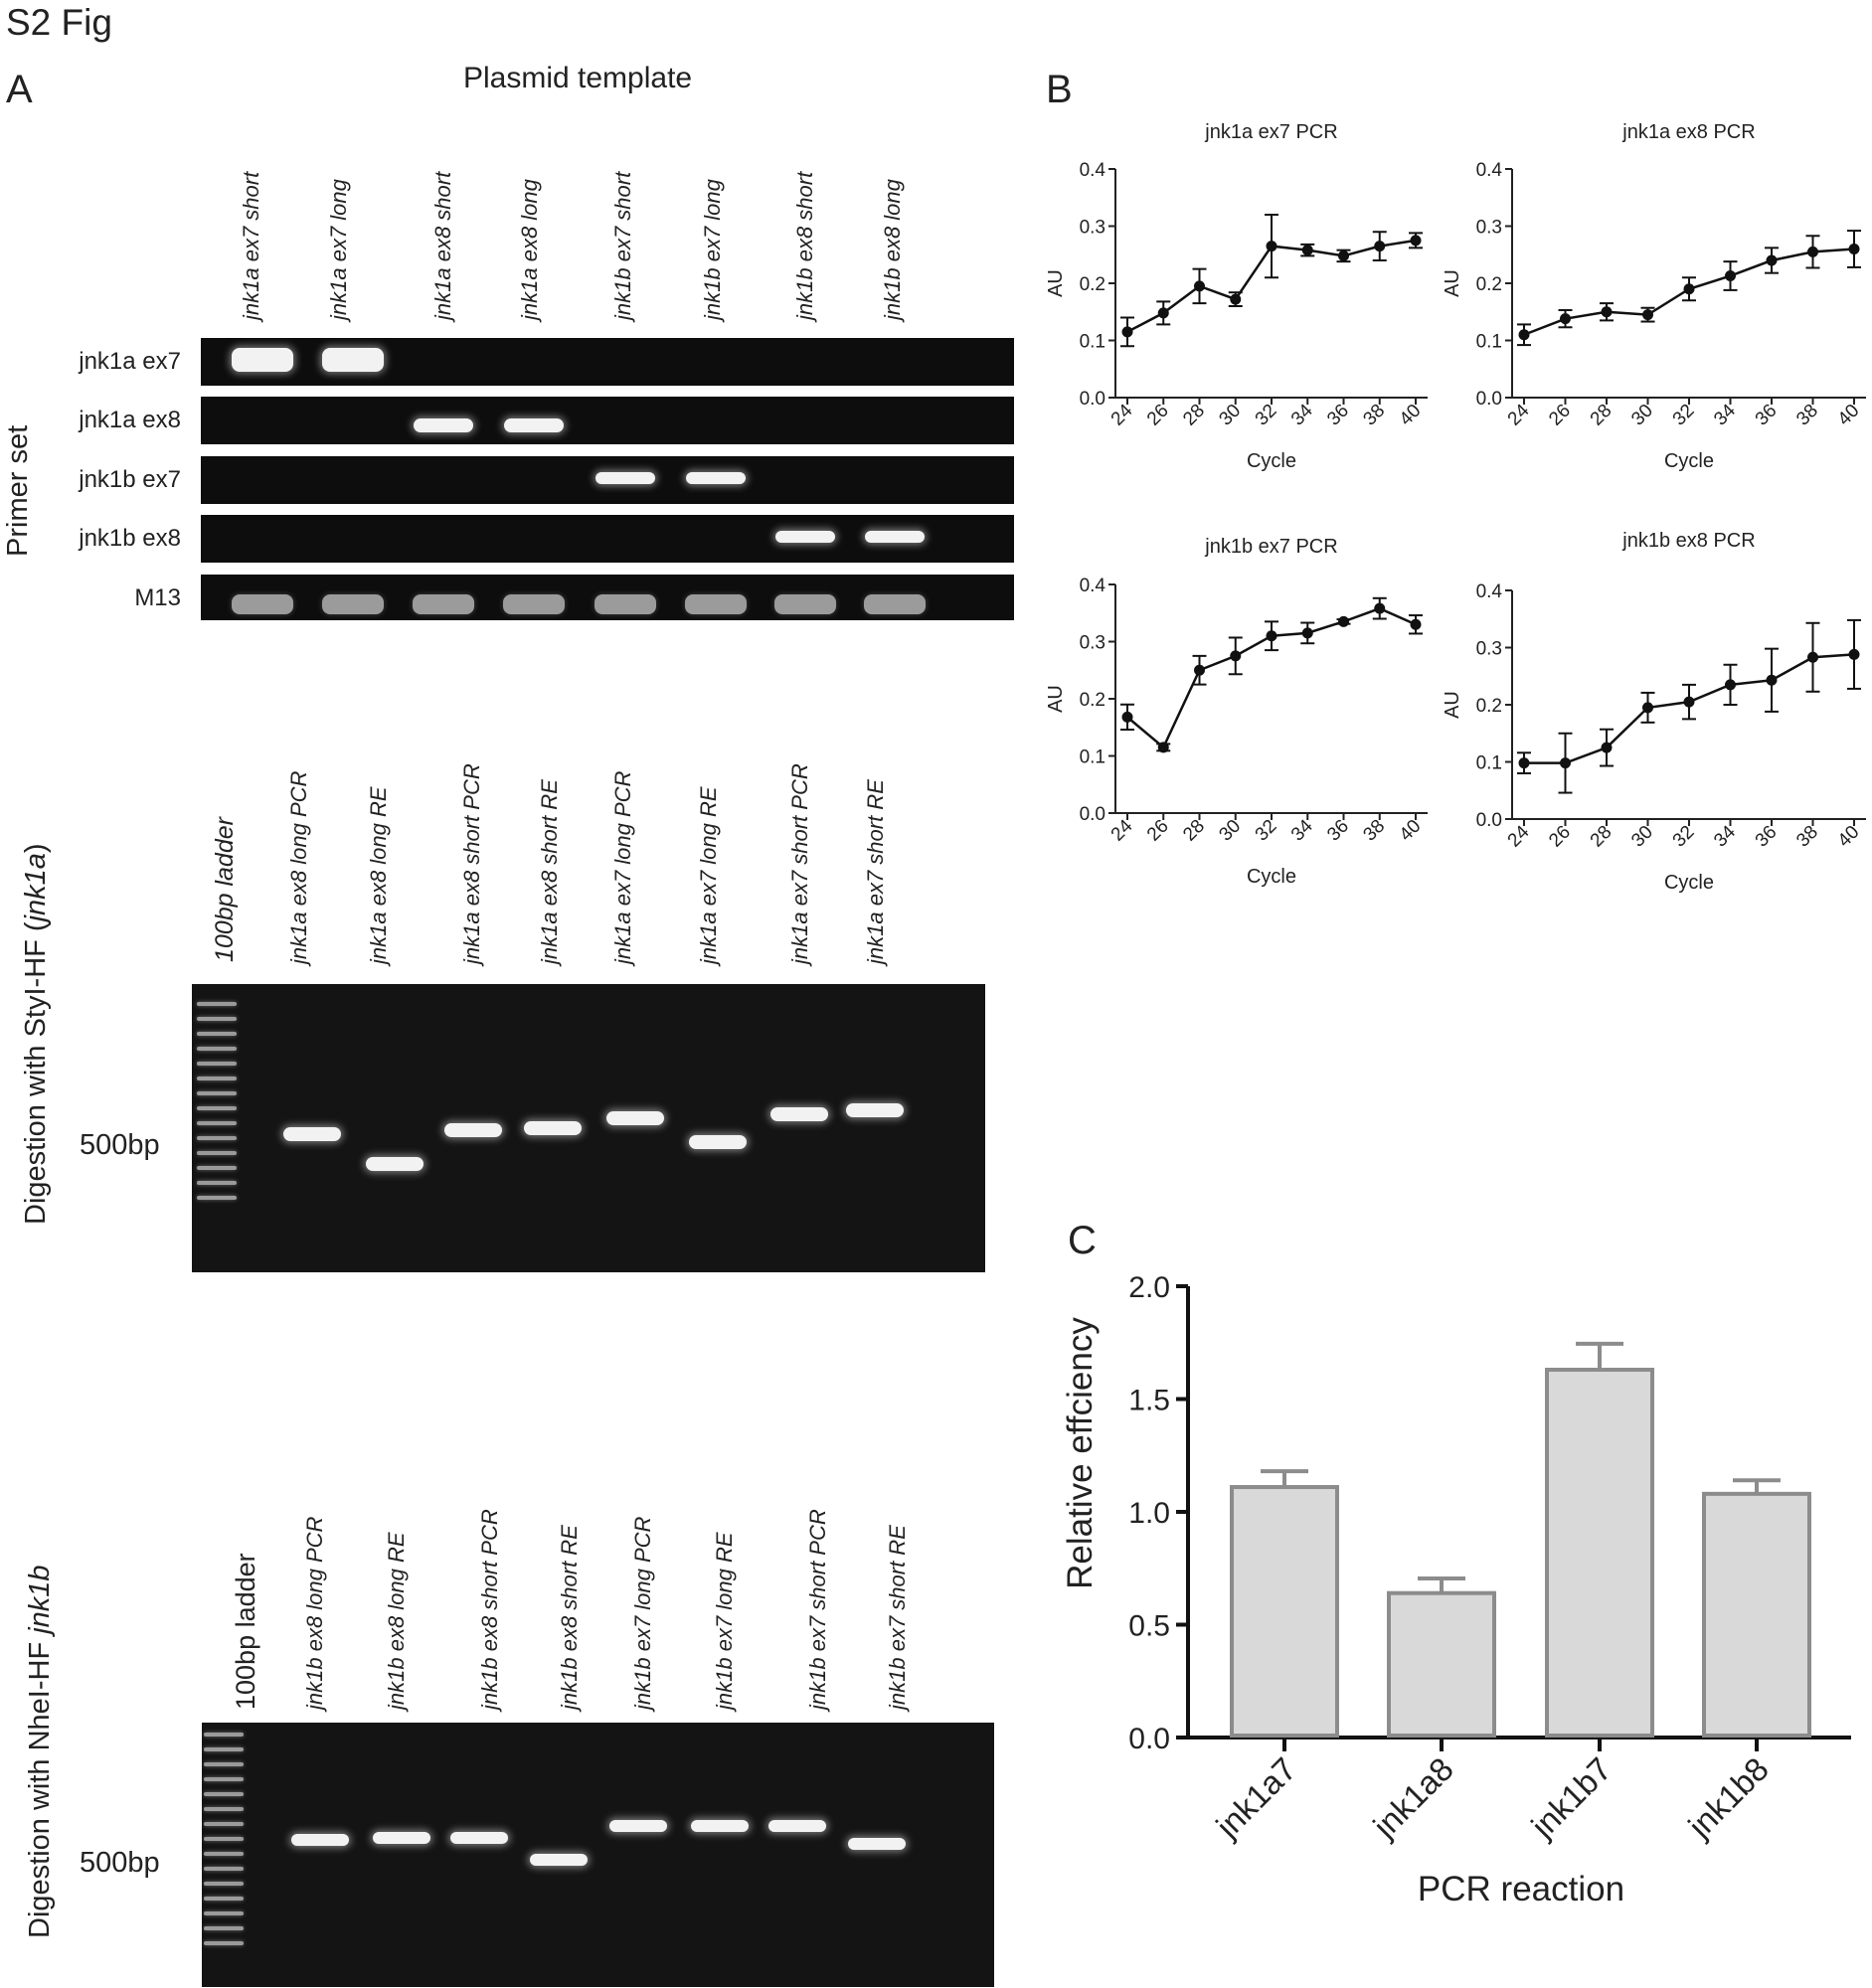 This screenshot has width=1872, height=1988. I want to click on y-tick-label: 1.5, so click(1149, 1401).